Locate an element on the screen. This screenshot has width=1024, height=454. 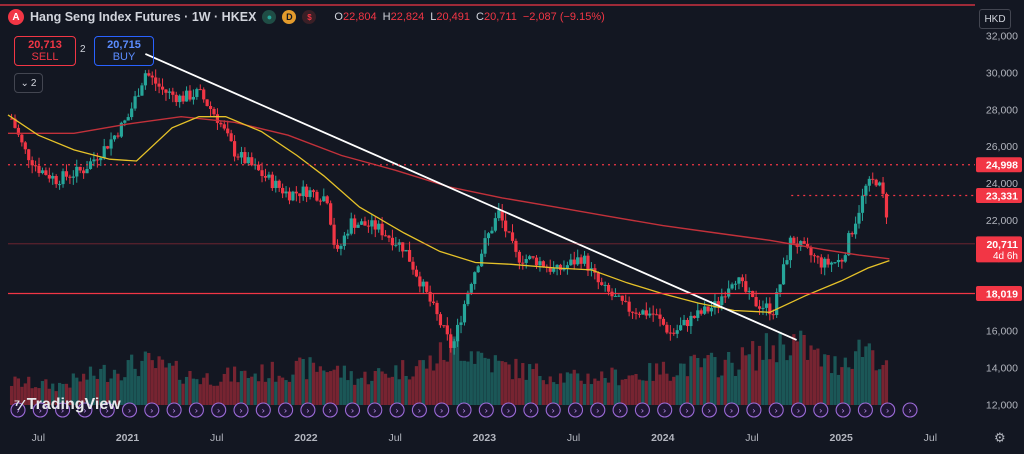
buy-button: 20,715 BUY is located at coordinates (124, 51).